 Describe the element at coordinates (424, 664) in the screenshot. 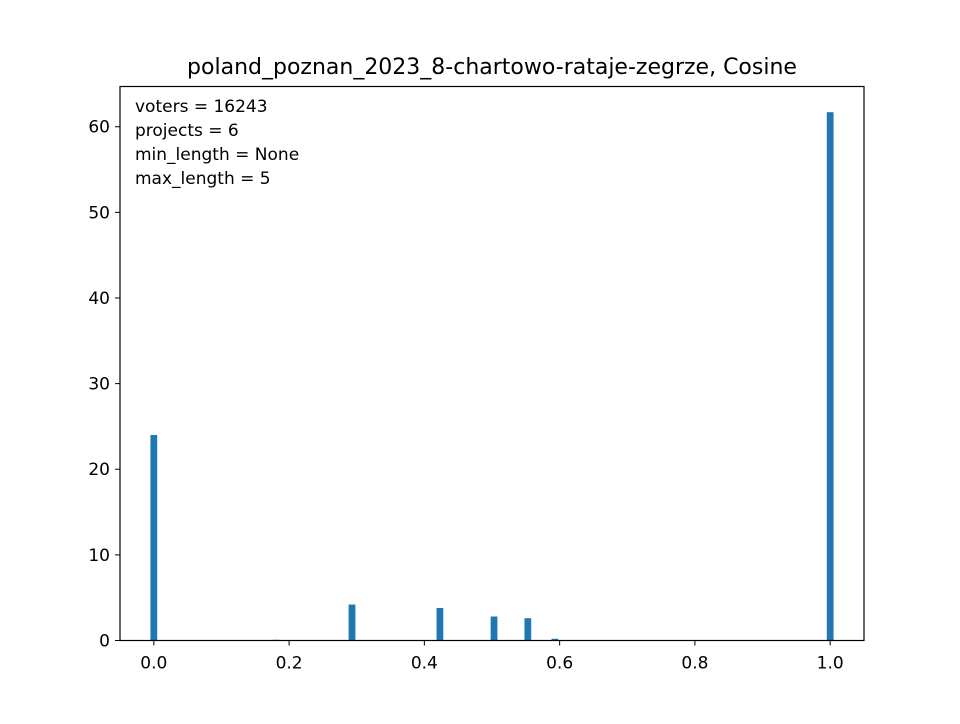

I see `x-tick-label: 0.4` at that location.